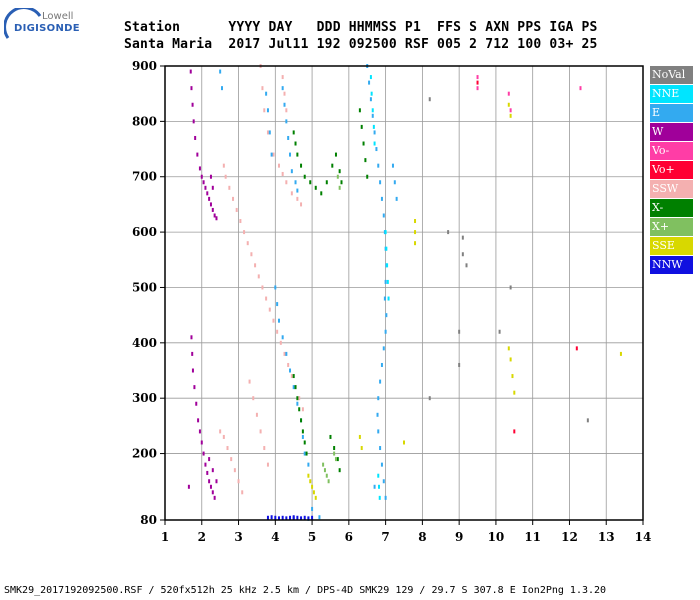  Describe the element at coordinates (144, 121) in the screenshot. I see `y-tick-label: 800` at that location.